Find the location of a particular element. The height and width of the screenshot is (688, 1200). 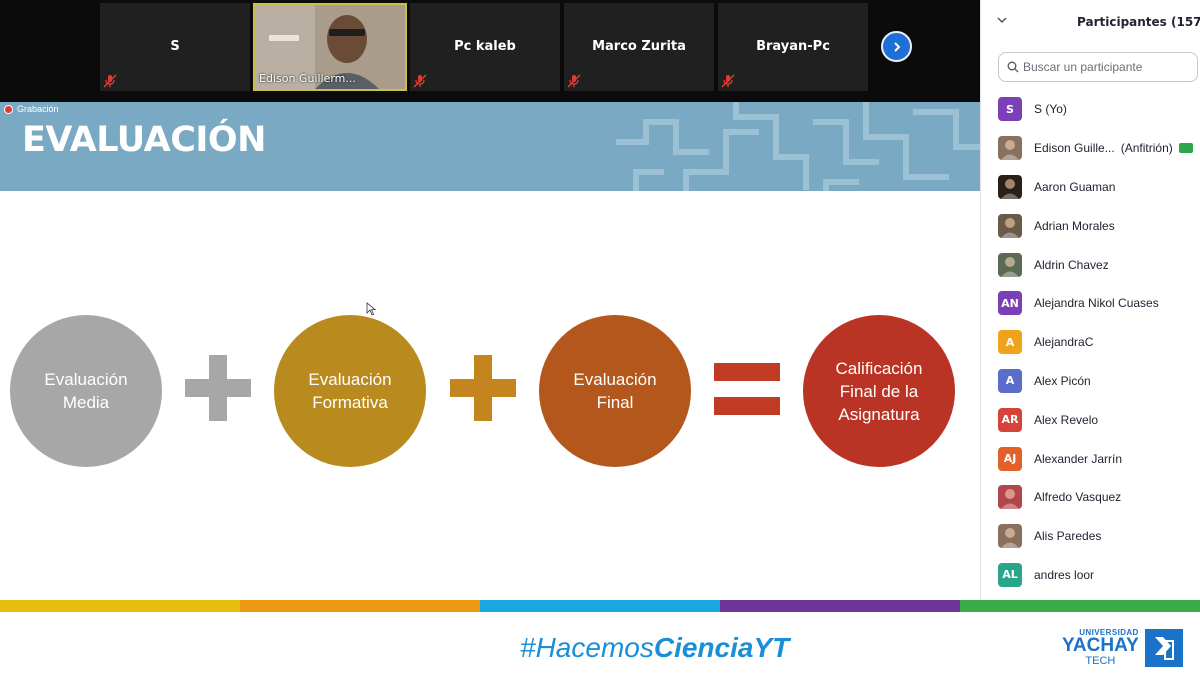

circle-line: Media is located at coordinates (86, 402).